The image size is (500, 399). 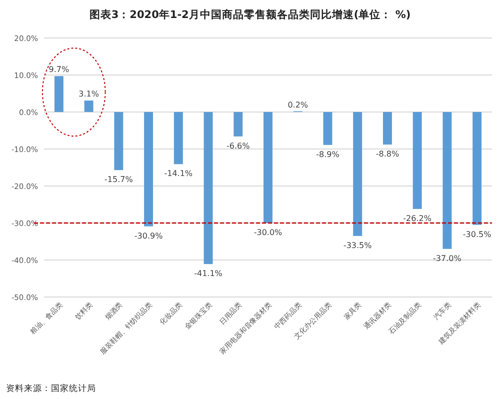 What do you see at coordinates (388, 154) in the screenshot?
I see `data-label: -8.8%` at bounding box center [388, 154].